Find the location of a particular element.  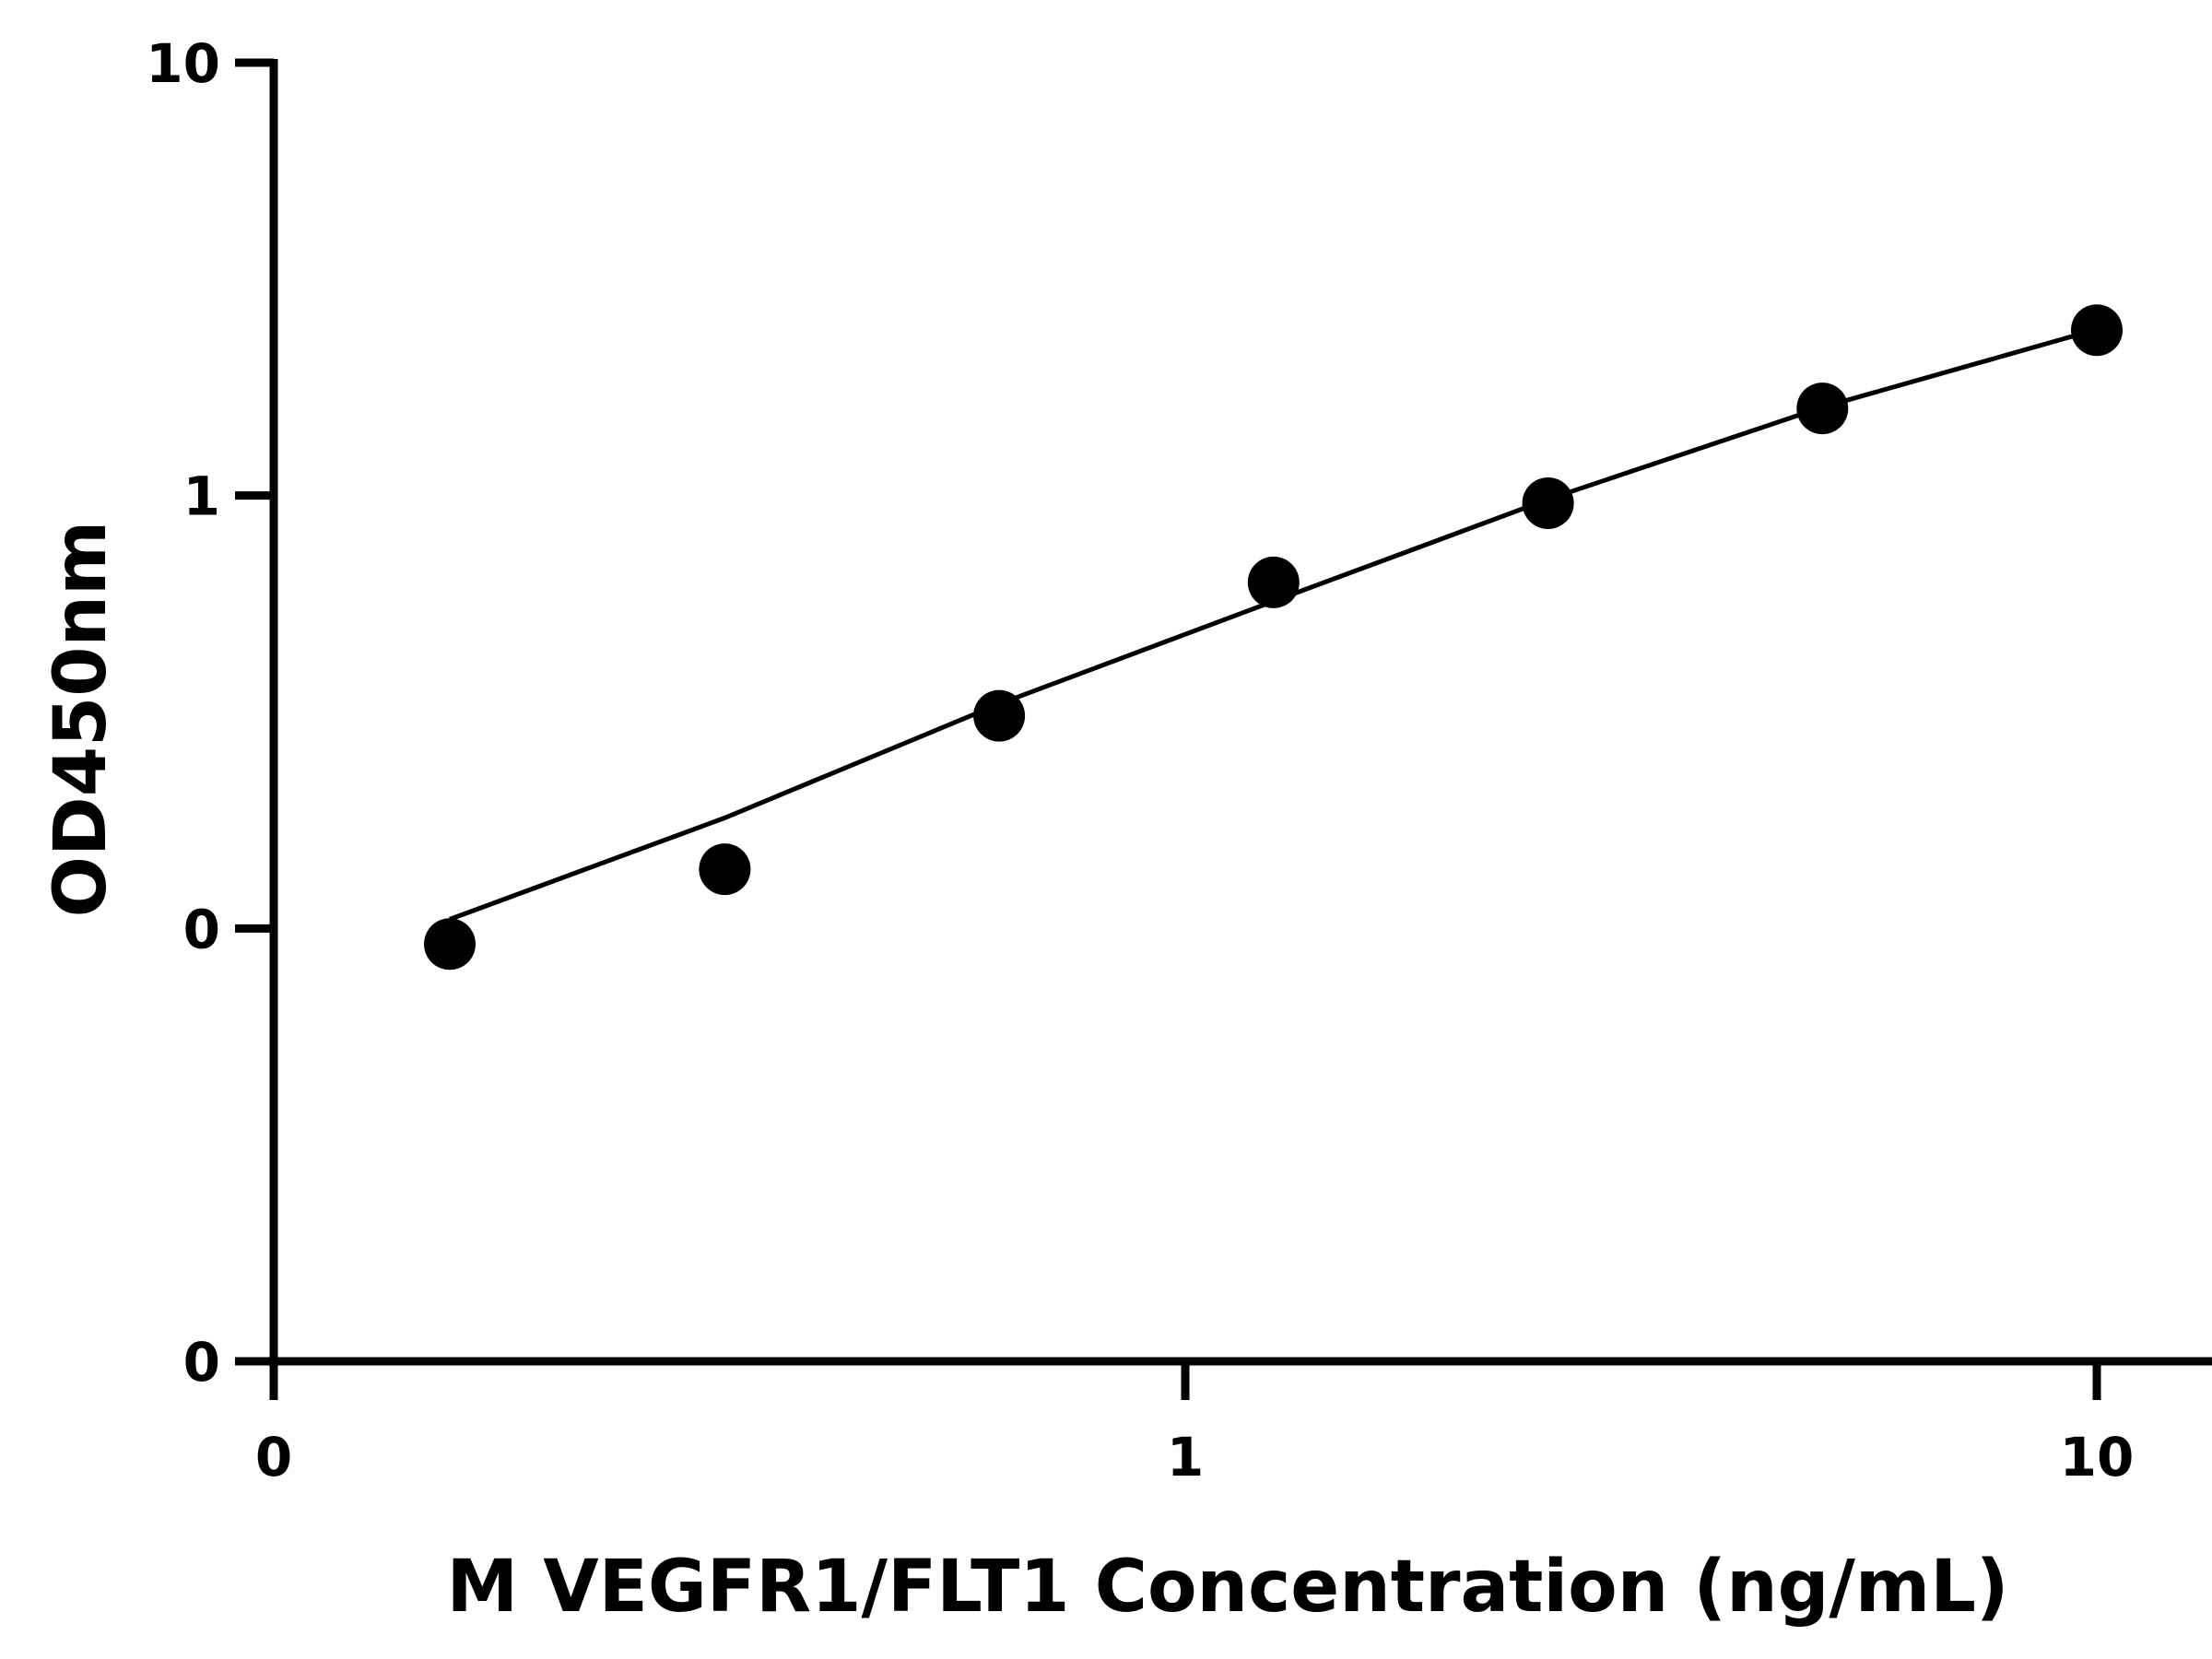

x-axis-title: M VEGFR1/FLT1 Concentration (ng/mL) is located at coordinates (1227, 1587).